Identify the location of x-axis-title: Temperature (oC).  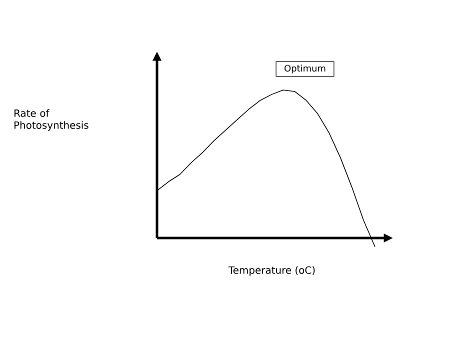
(271, 271).